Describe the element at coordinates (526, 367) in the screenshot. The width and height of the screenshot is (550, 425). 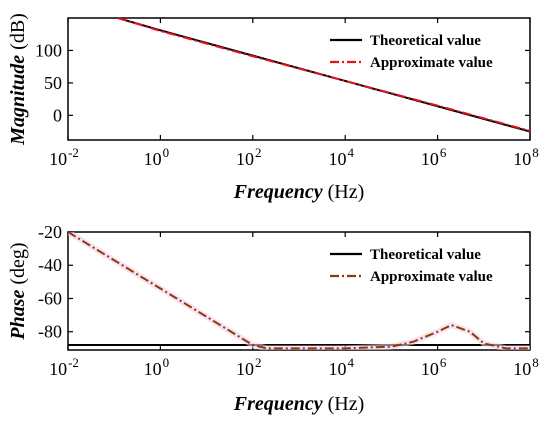
I see `phase-x-tick-label: 10⁸` at that location.